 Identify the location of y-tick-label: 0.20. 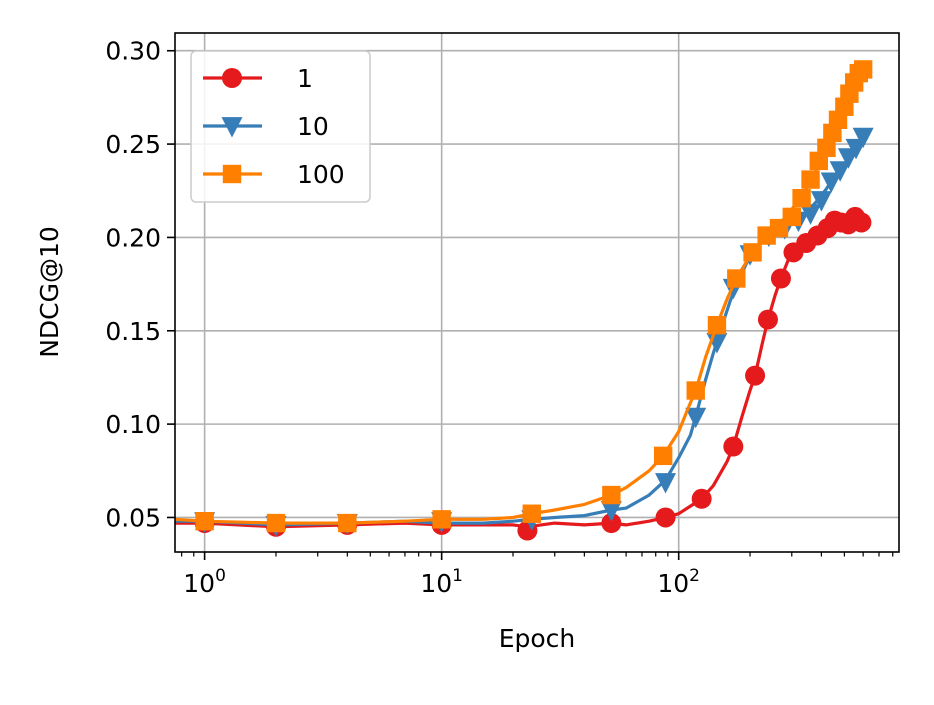
(133, 237).